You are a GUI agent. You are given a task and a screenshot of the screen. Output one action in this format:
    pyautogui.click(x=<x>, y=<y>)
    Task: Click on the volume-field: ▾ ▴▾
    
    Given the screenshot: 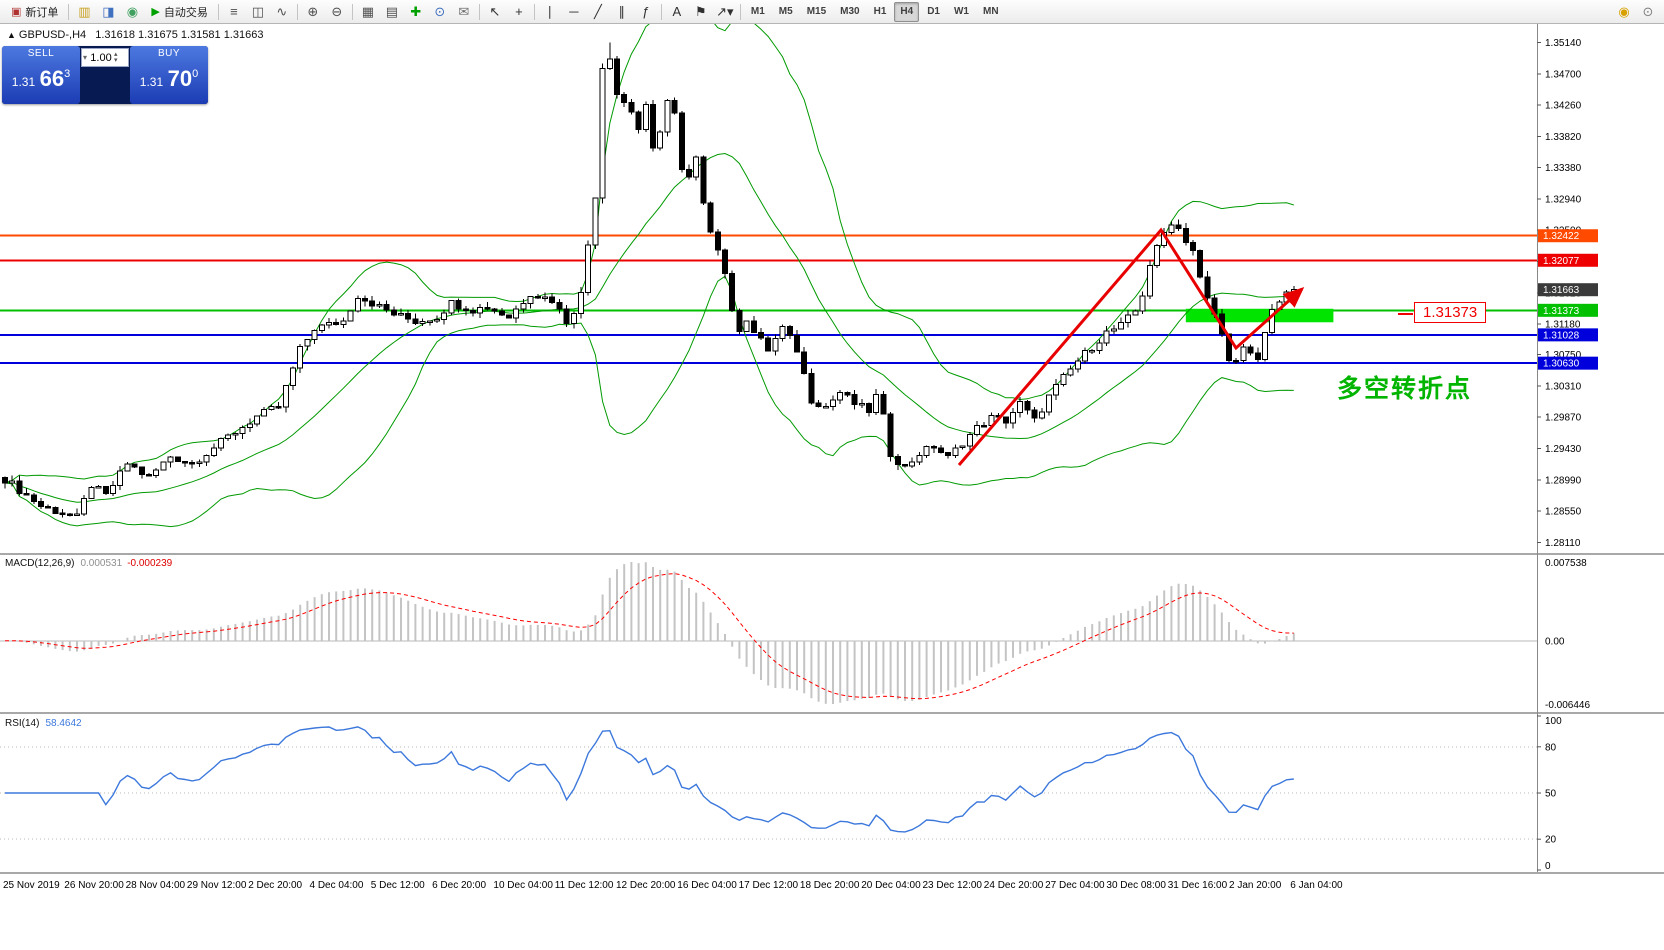 What is the action you would take?
    pyautogui.click(x=105, y=57)
    